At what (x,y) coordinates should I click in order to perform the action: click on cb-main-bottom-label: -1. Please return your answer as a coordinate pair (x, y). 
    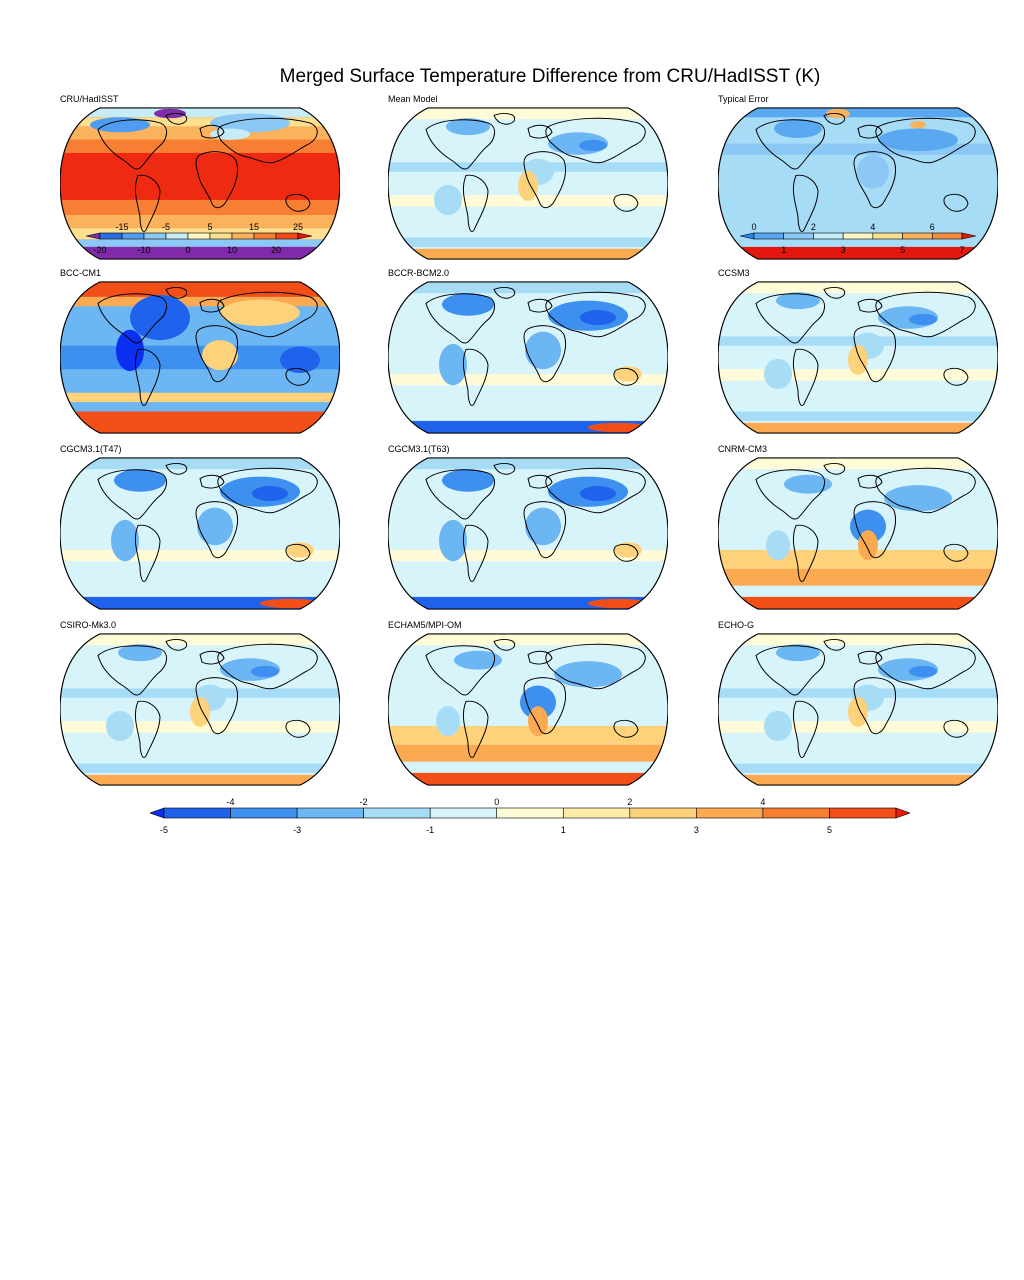
    Looking at the image, I should click on (430, 830).